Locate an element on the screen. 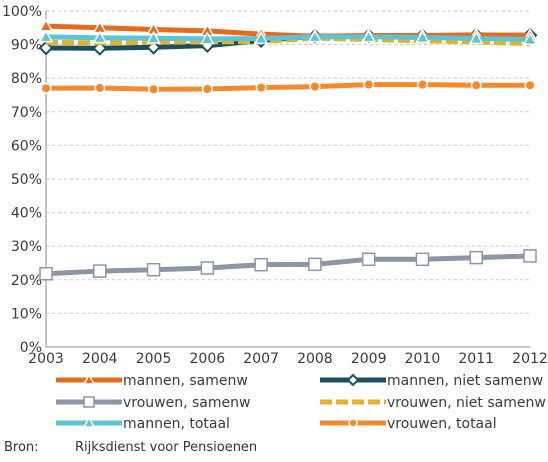  x-tick-label: 2003 is located at coordinates (46, 359).